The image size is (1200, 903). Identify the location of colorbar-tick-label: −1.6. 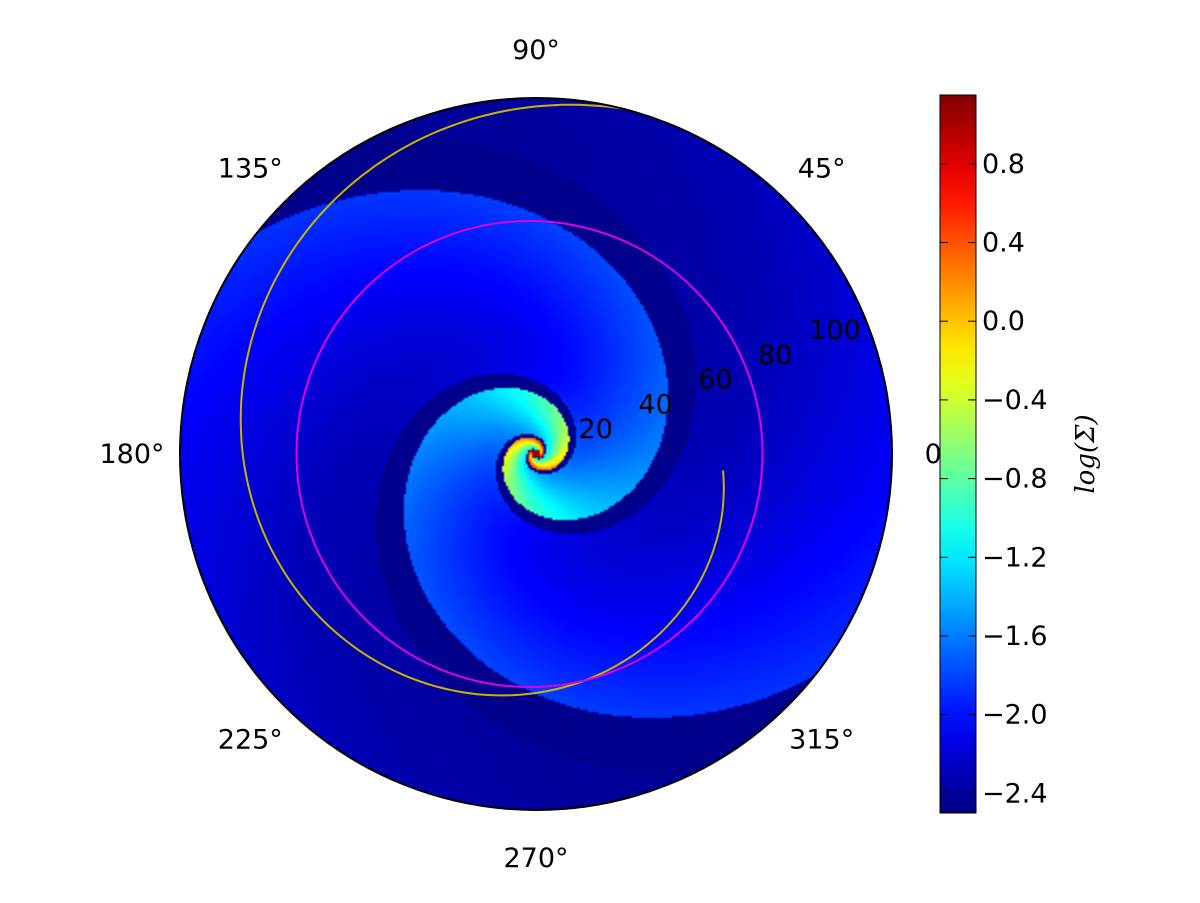
(1015, 636).